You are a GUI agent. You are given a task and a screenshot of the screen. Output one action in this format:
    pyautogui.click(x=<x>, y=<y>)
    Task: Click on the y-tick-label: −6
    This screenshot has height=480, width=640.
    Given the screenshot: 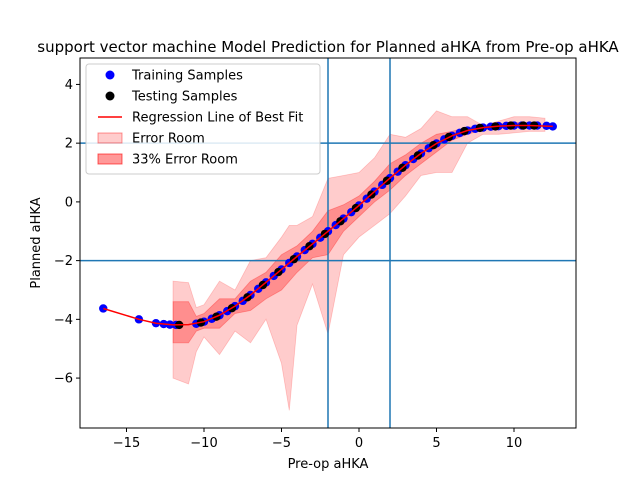 What is the action you would take?
    pyautogui.click(x=63, y=379)
    